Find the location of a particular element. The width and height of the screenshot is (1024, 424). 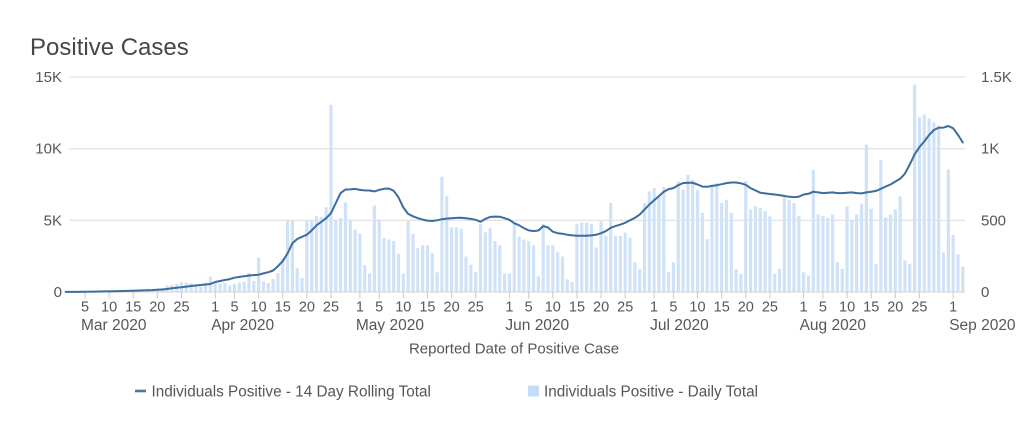

svg-text: 15K is located at coordinates (48, 77).